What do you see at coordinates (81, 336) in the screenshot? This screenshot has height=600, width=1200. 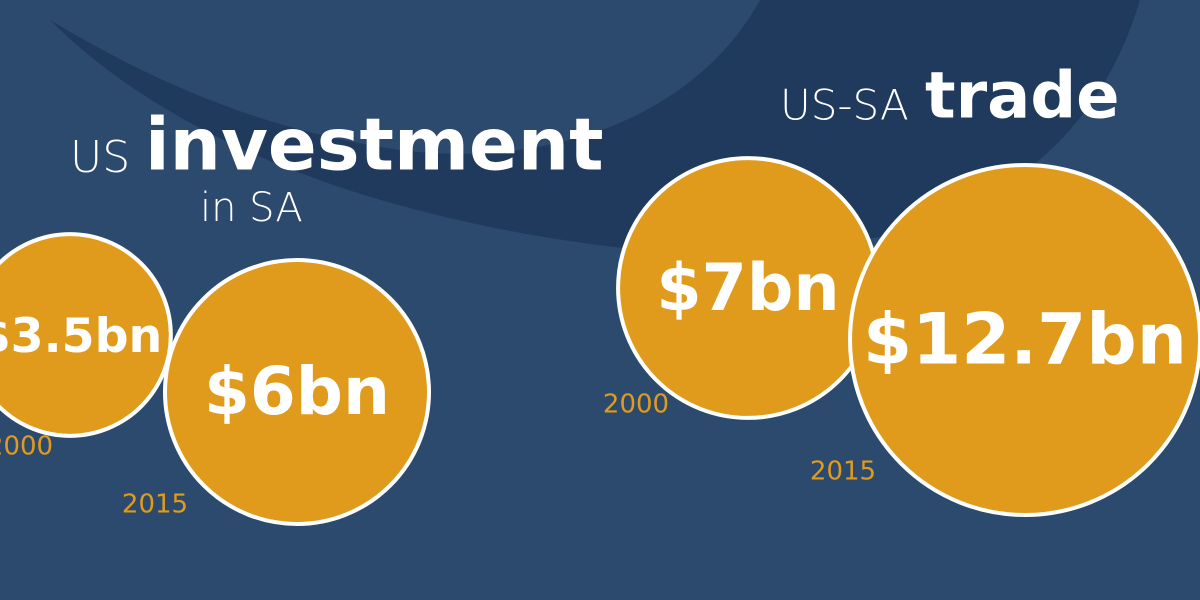 I see `value-label: $3.5bn` at bounding box center [81, 336].